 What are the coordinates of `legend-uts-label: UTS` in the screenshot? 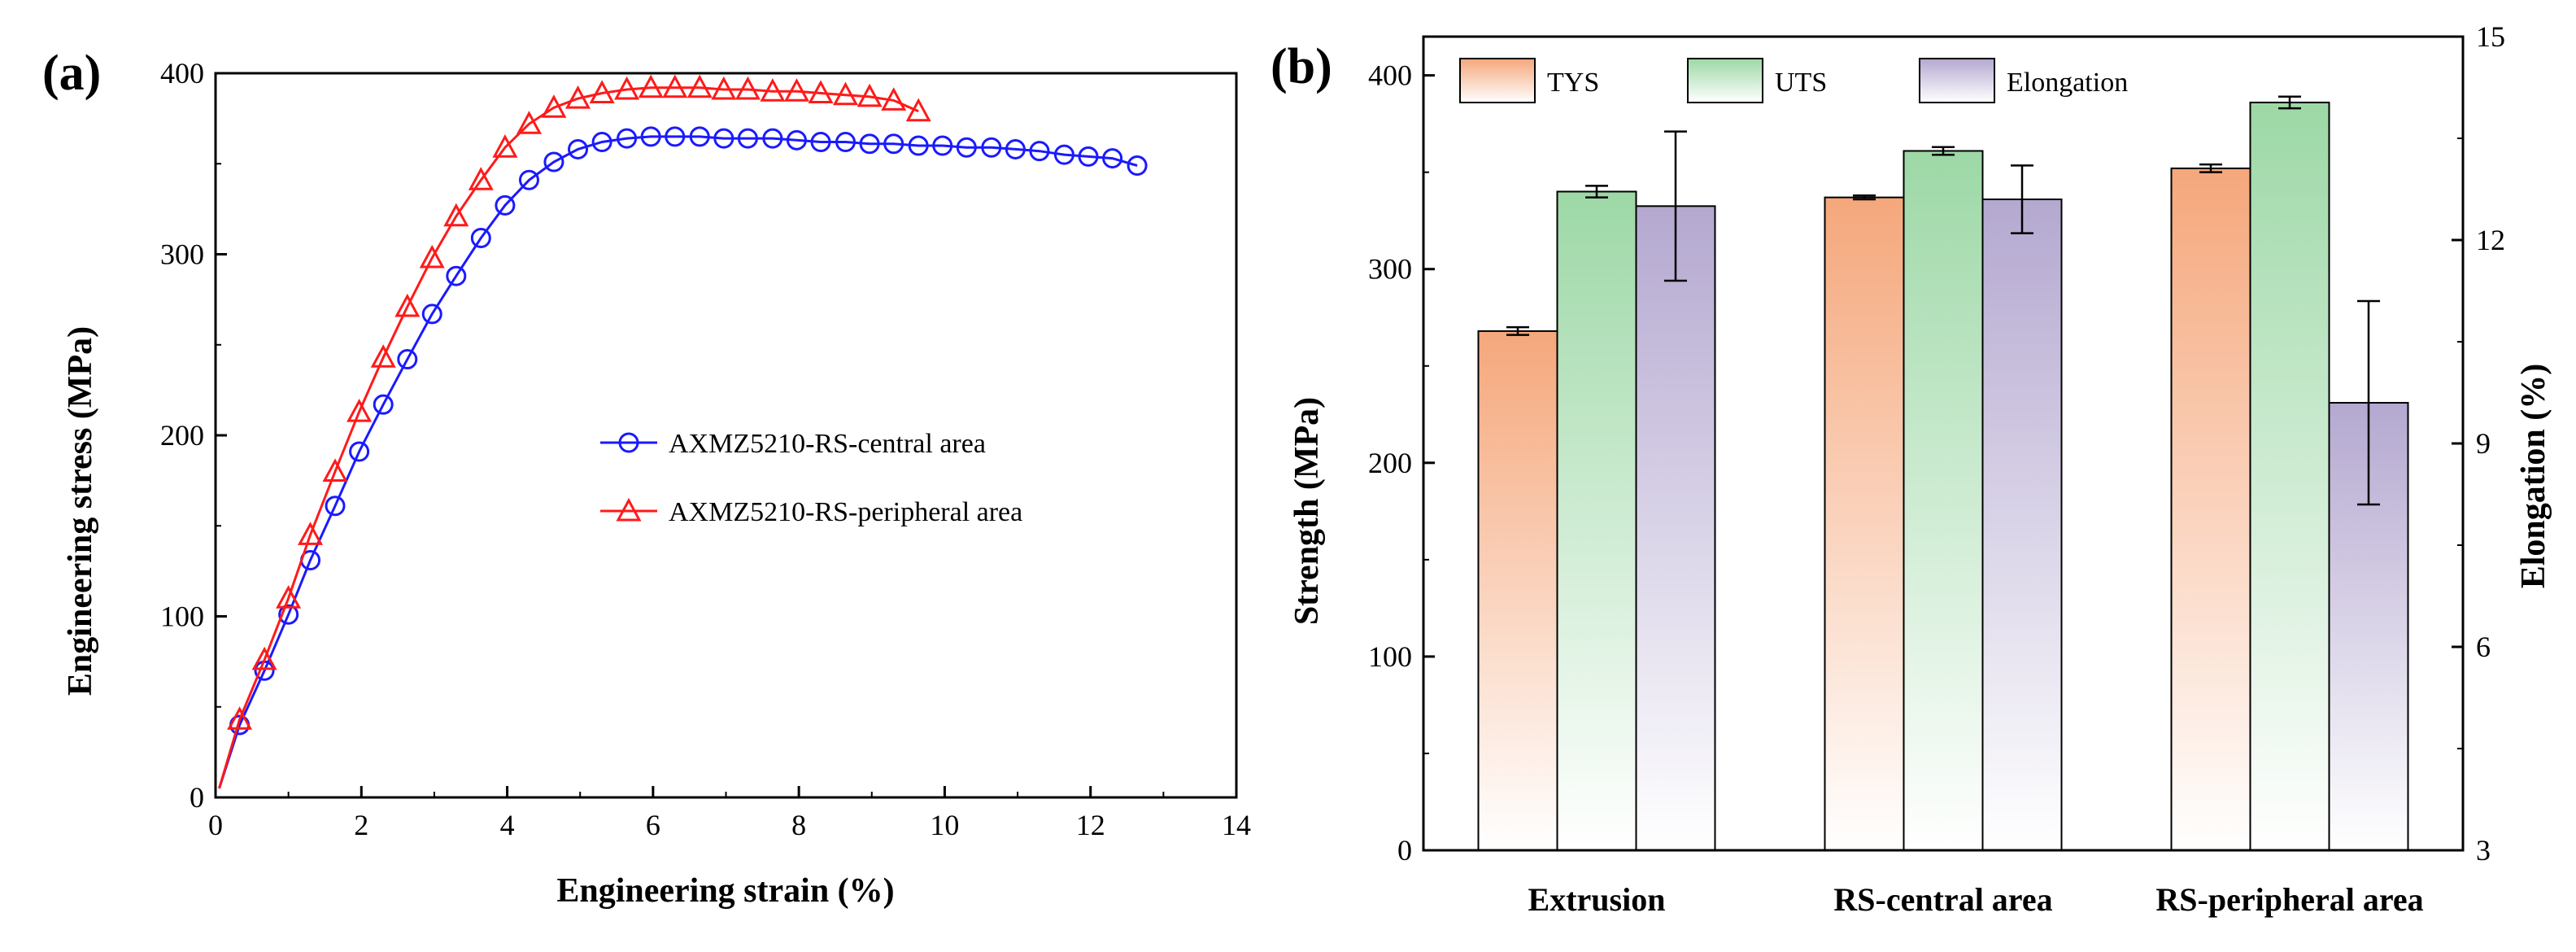 It's located at (1801, 83).